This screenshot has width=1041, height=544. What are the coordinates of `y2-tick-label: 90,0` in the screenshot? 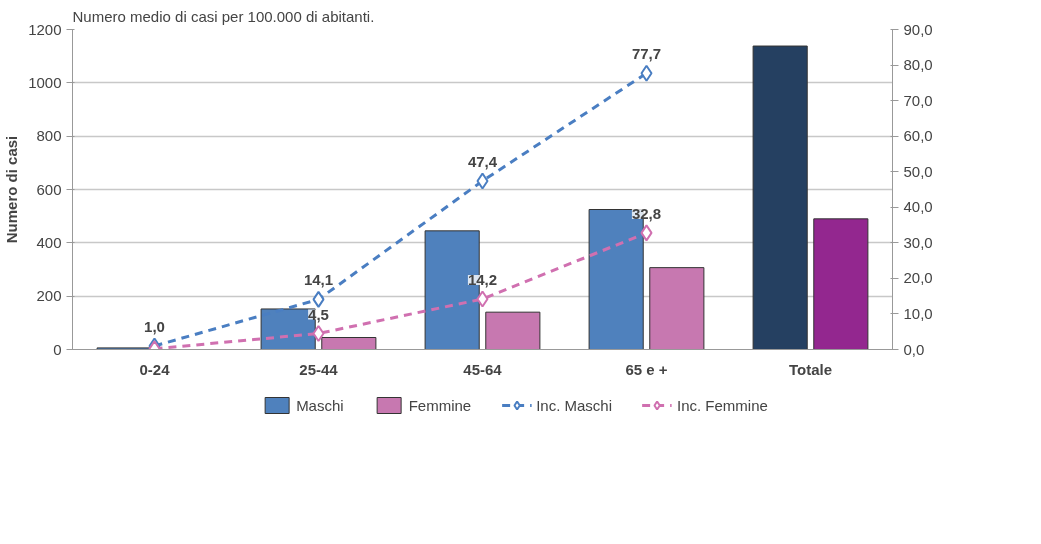 It's located at (918, 29).